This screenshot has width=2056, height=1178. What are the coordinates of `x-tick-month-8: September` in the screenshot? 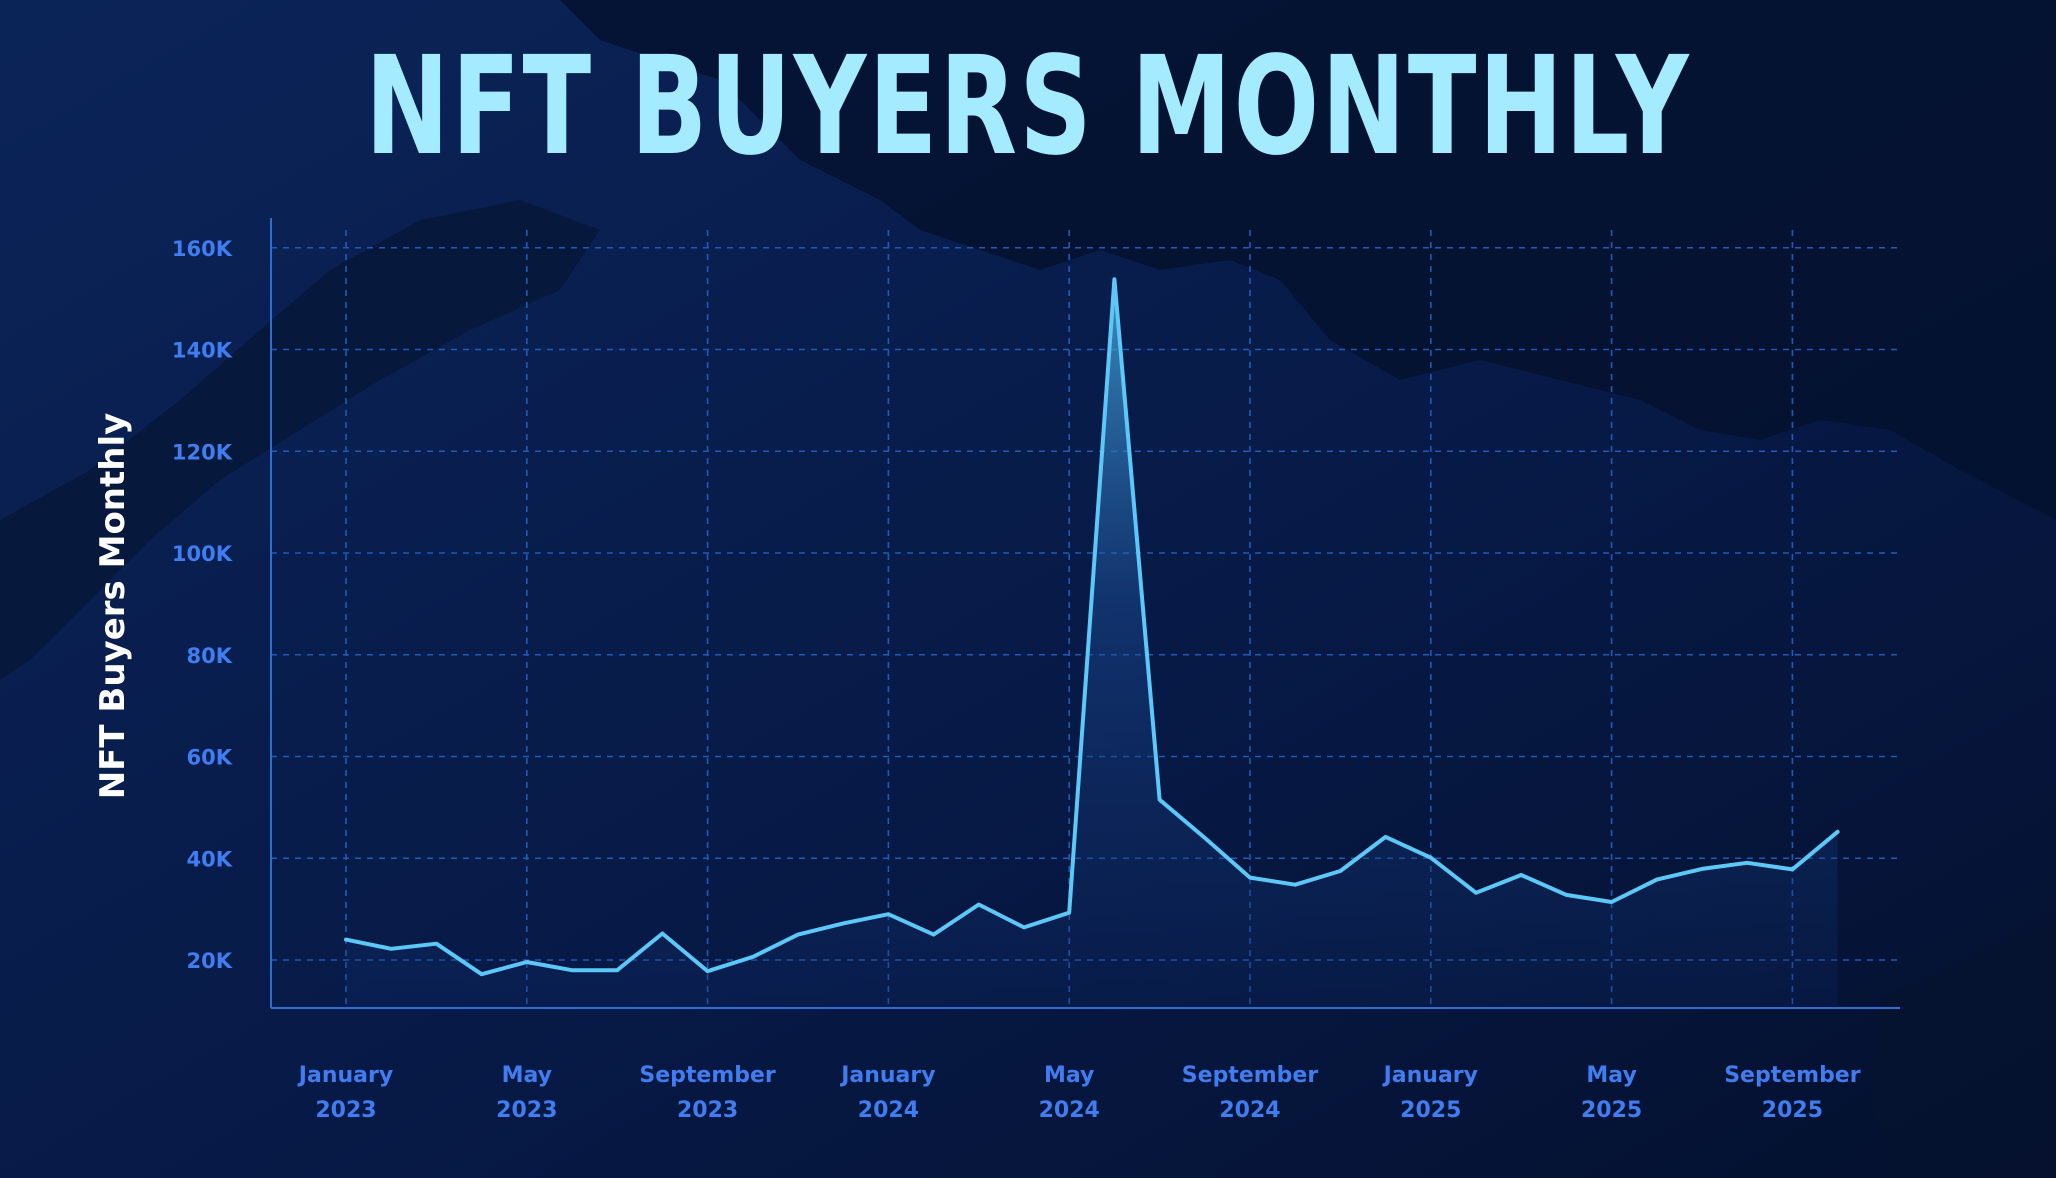 It's located at (1792, 1075).